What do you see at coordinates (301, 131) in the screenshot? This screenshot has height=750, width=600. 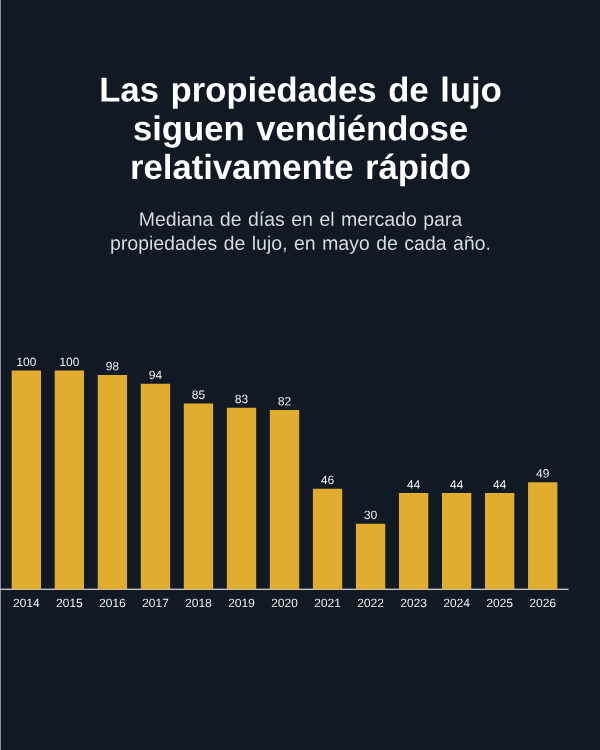 I see `chart-title: Las propiedades de lujo siguen vendiéndose relativamente rápido` at bounding box center [301, 131].